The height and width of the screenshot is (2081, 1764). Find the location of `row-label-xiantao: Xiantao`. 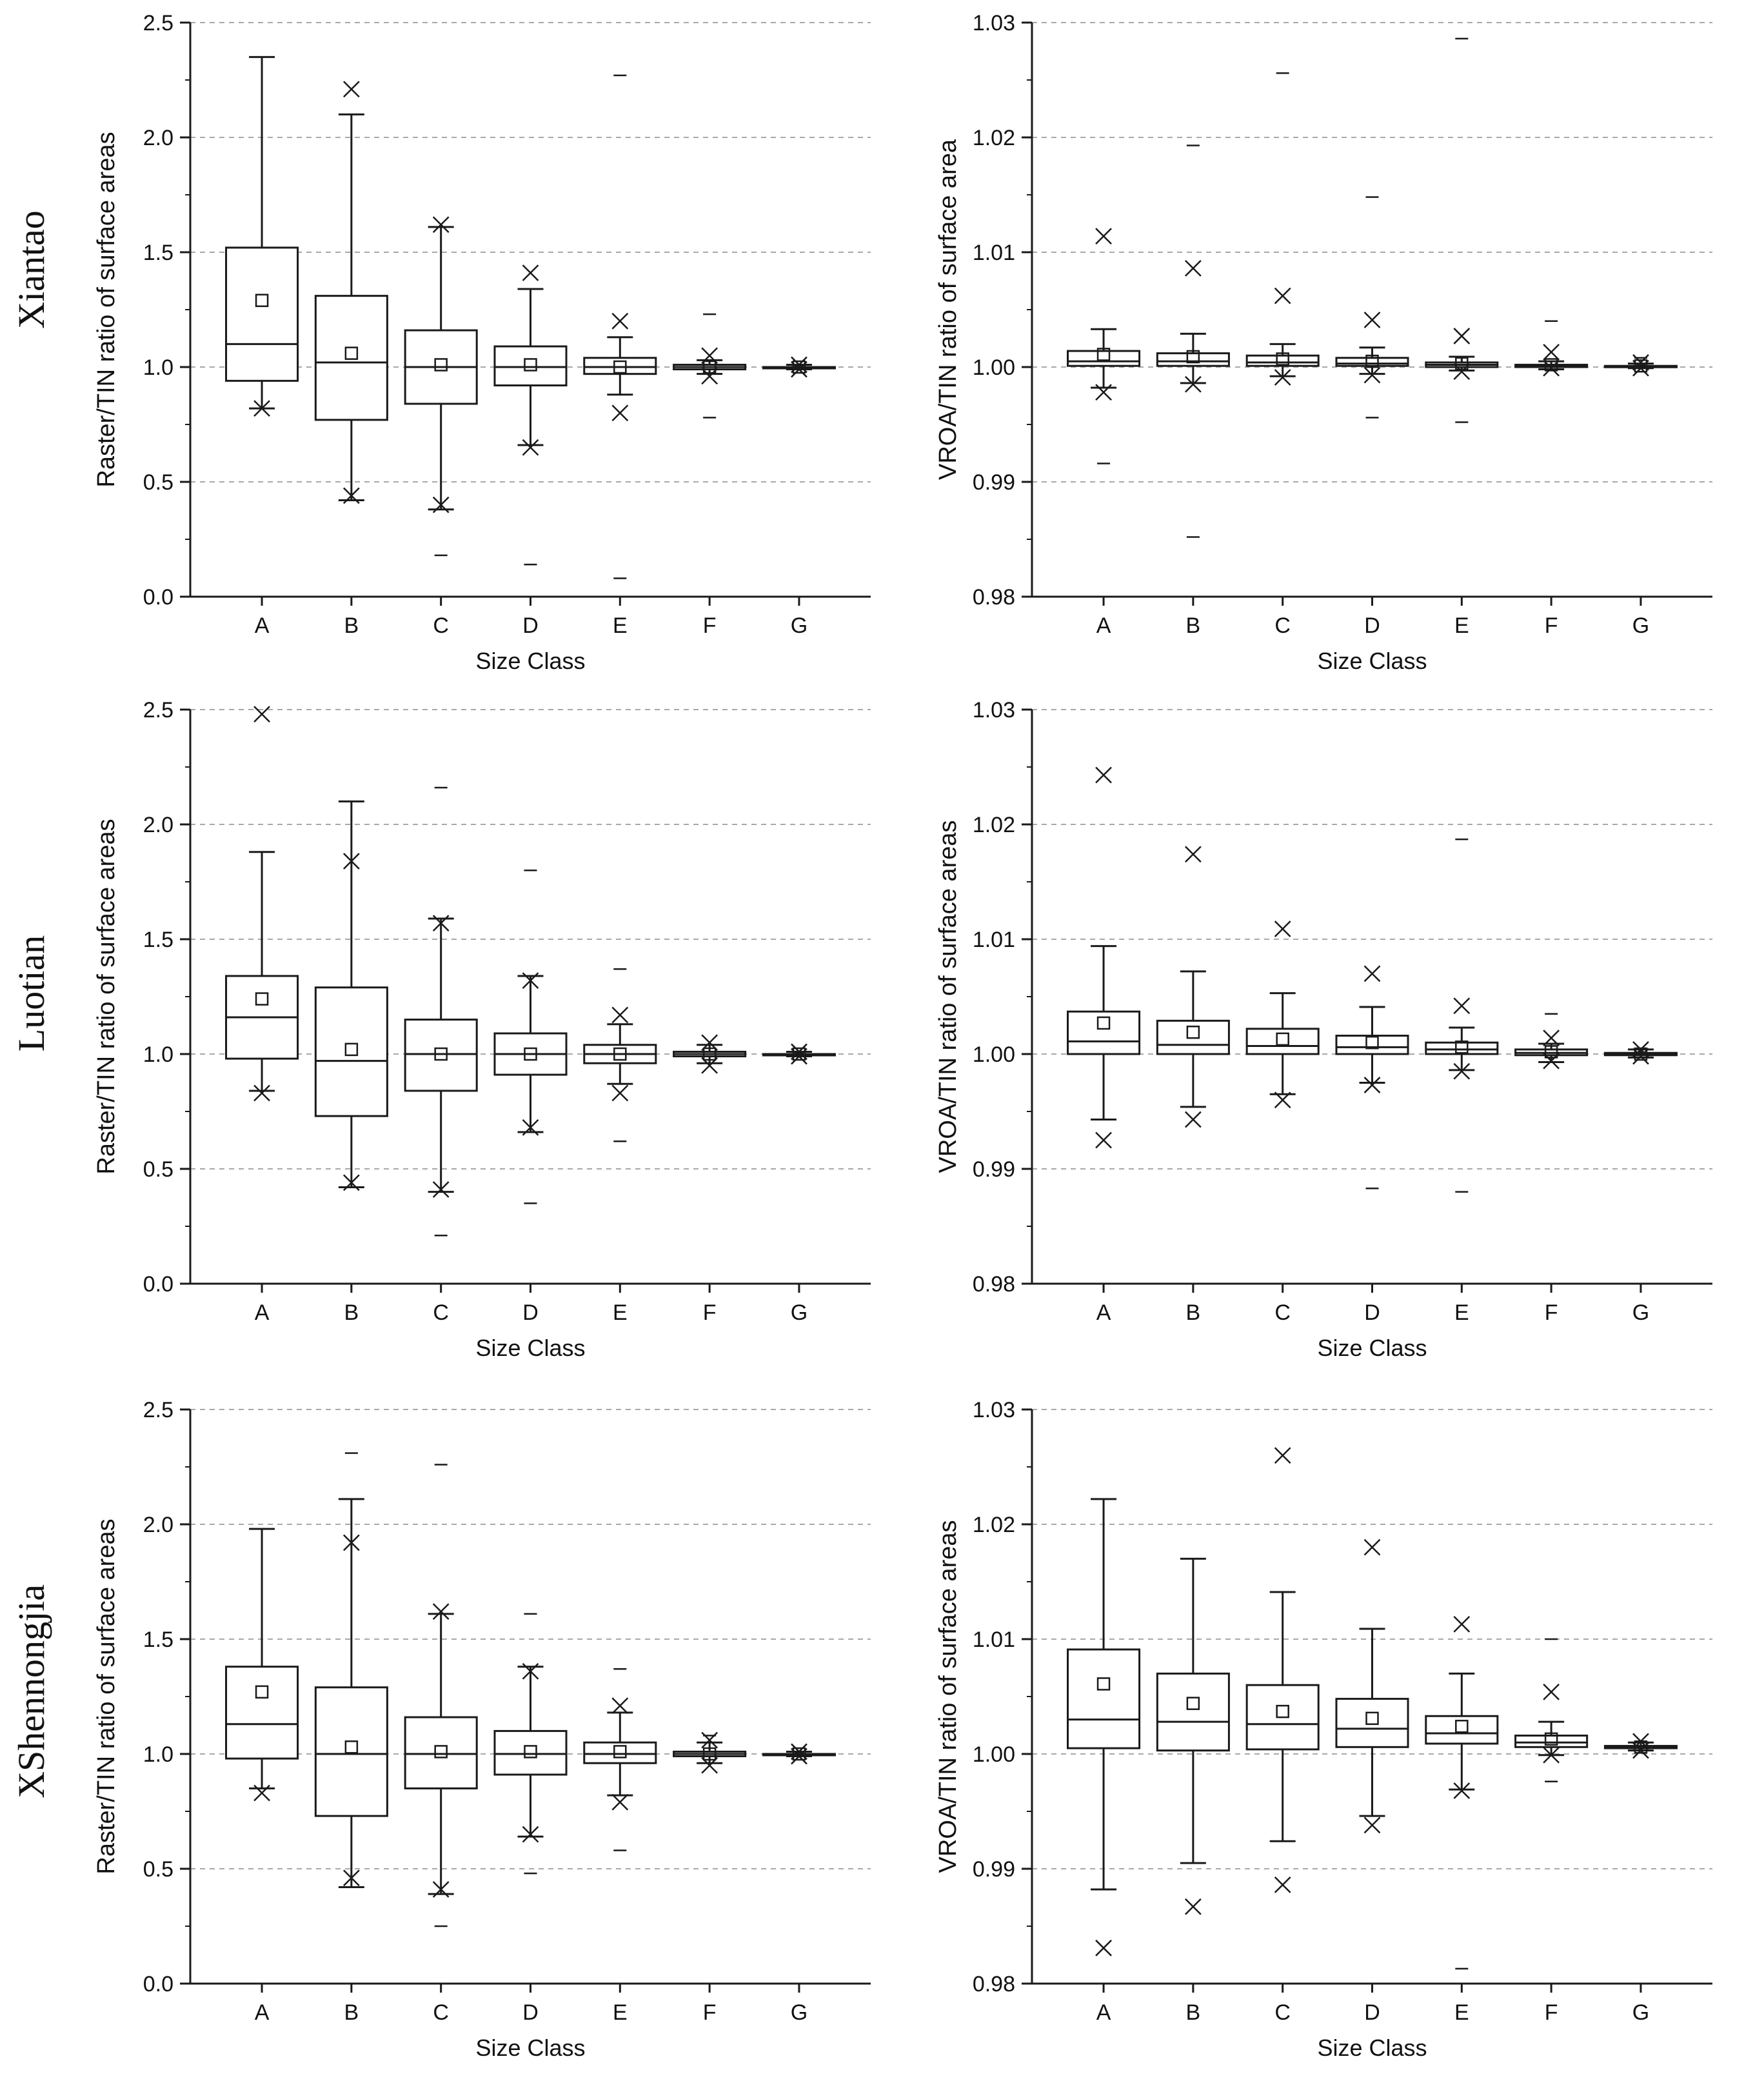

row-label-xiantao: Xiantao is located at coordinates (31, 269).